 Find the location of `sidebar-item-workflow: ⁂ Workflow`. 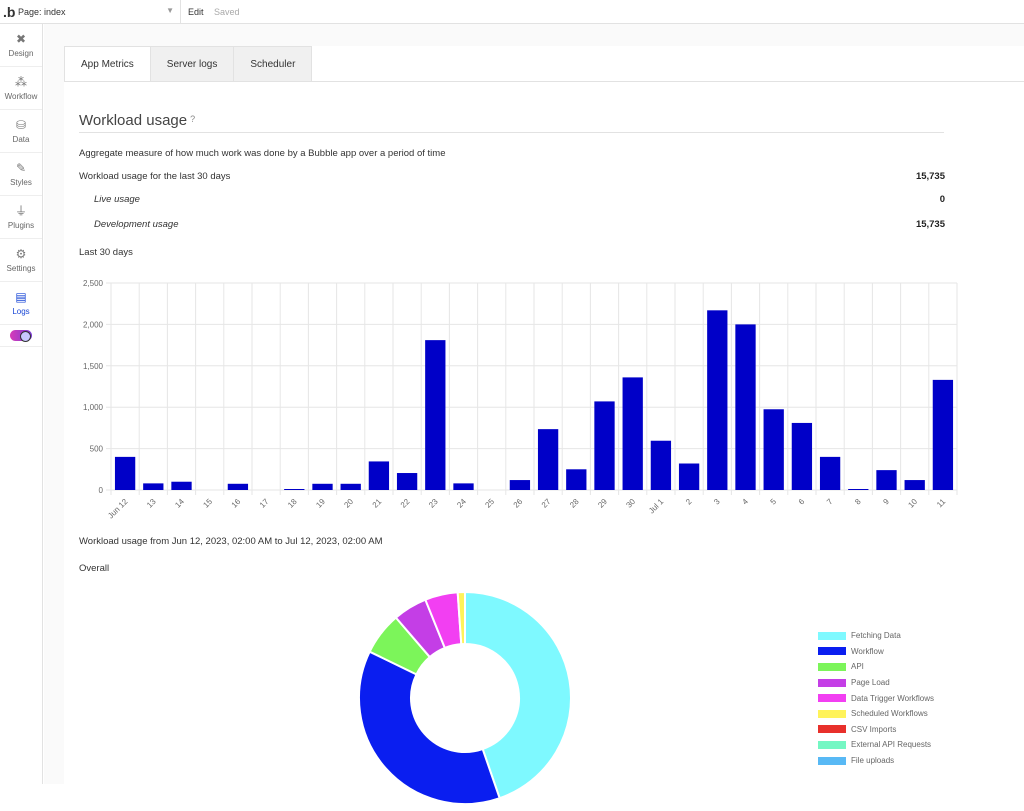

sidebar-item-workflow: ⁂ Workflow is located at coordinates (21, 88).